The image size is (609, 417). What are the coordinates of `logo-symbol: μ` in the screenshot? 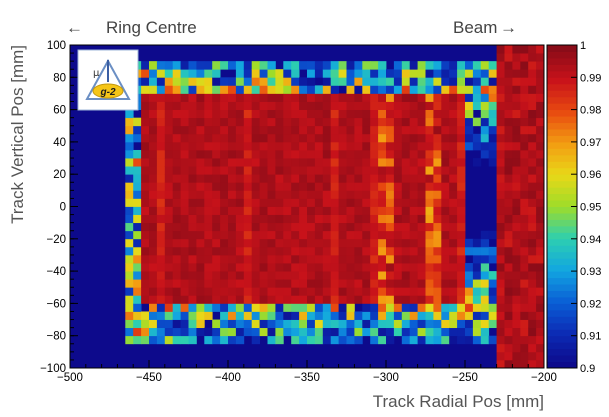 It's located at (96, 73).